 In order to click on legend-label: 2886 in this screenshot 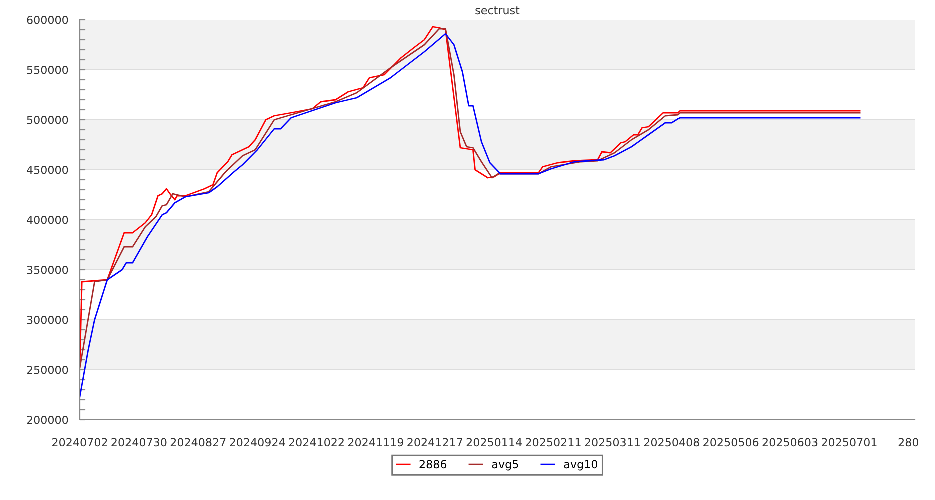, I will do `click(433, 464)`.